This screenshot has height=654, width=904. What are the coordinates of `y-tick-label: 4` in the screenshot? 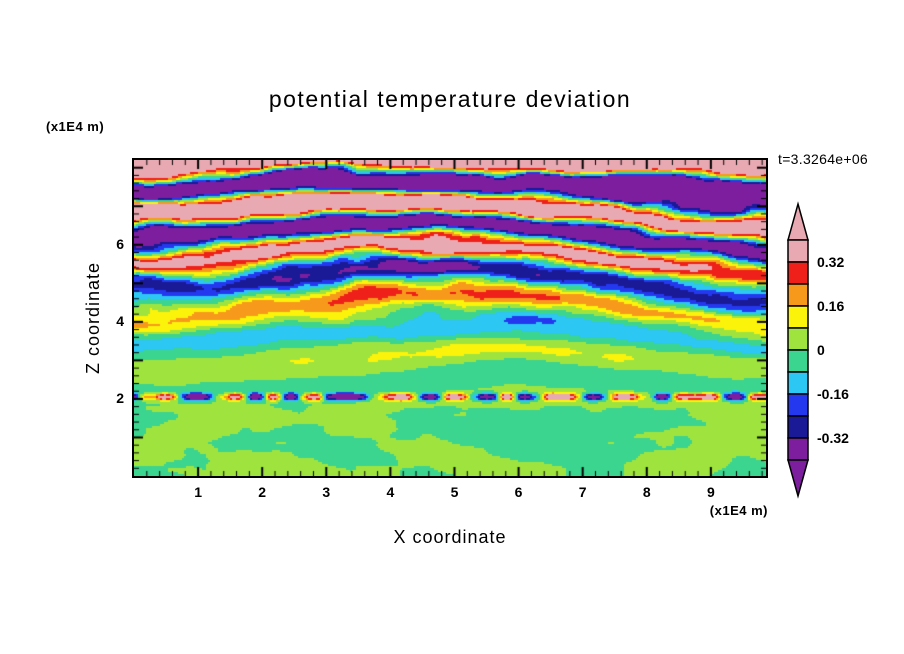 It's located at (120, 320).